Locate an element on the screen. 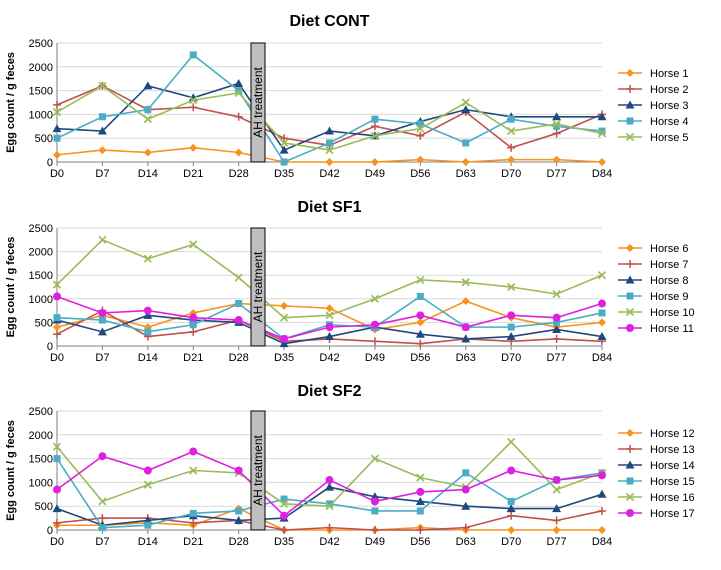 This screenshot has width=721, height=570. y-tick-label: 500 is located at coordinates (44, 323).